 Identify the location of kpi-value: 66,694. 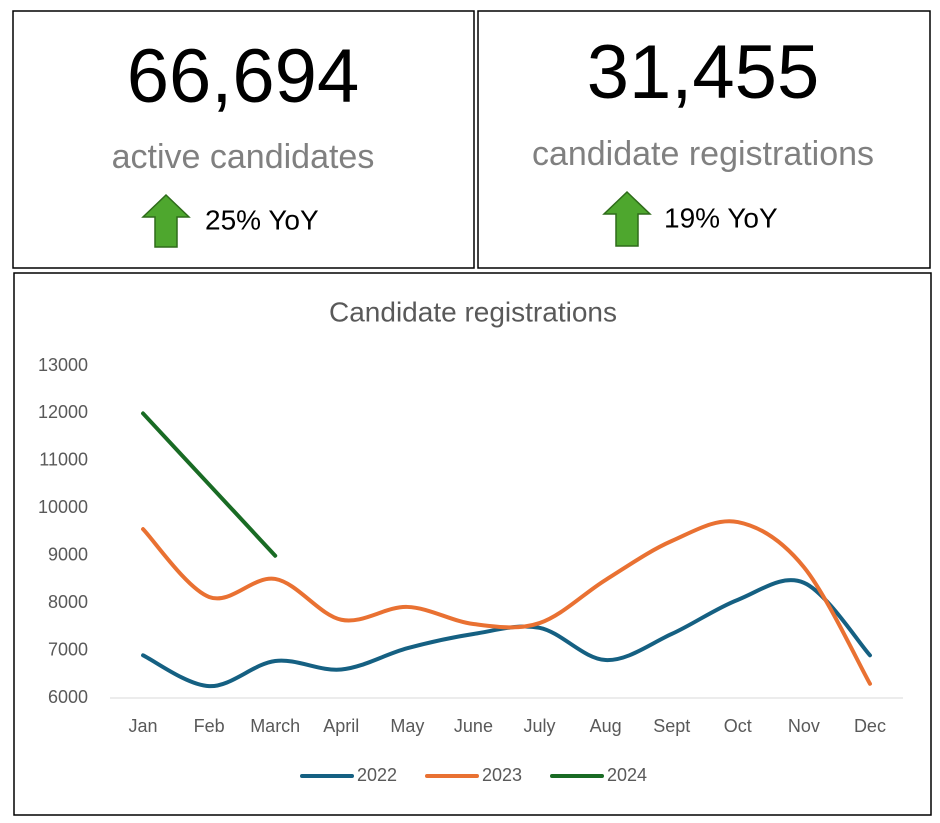
(243, 76).